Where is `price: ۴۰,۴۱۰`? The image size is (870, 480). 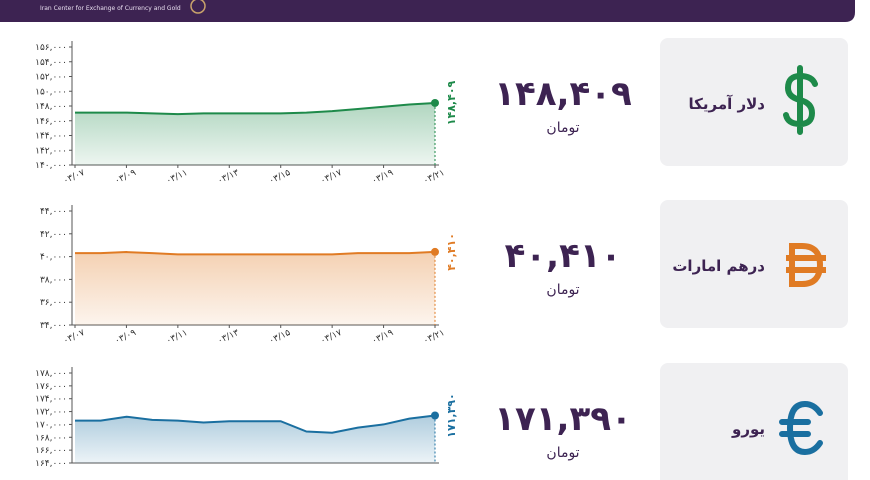
price: ۴۰,۴۱۰ is located at coordinates (563, 256).